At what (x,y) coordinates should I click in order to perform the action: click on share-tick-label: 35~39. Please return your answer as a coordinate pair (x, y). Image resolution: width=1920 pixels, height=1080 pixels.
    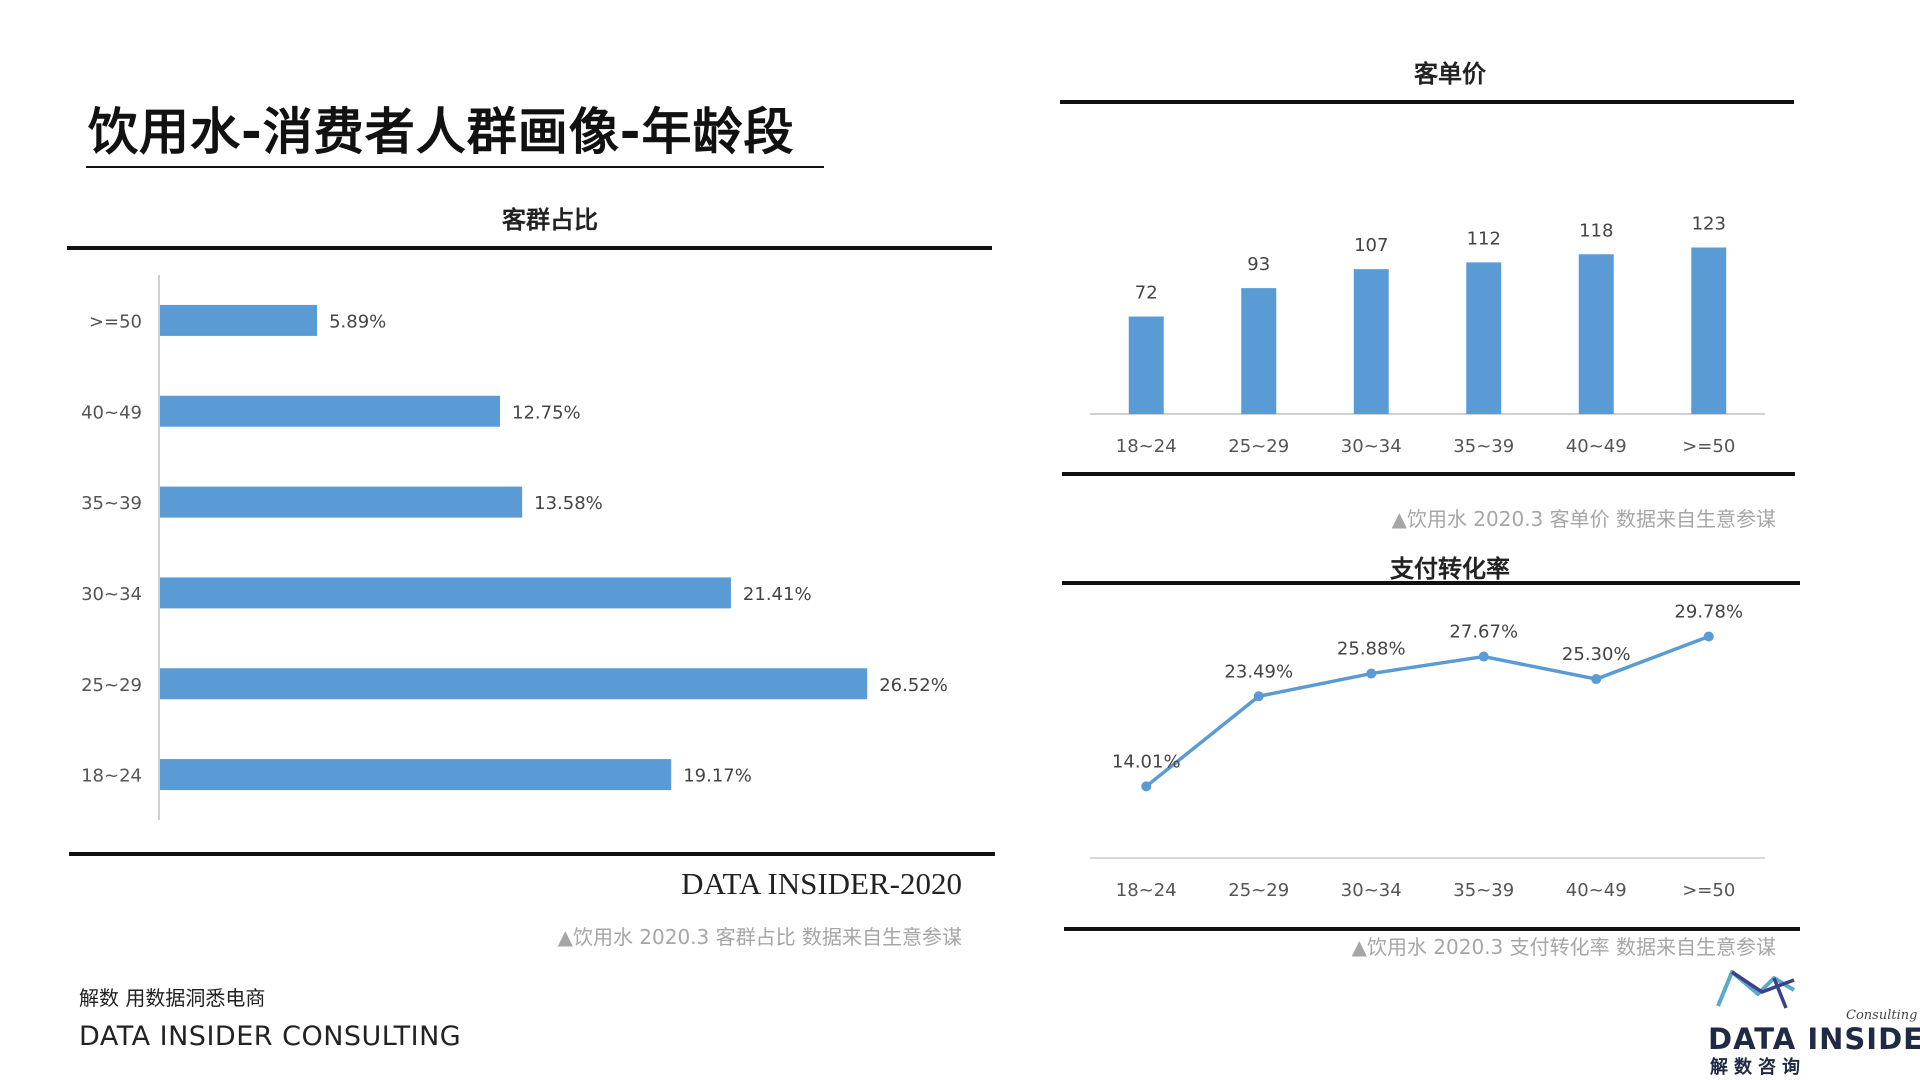
    Looking at the image, I should click on (111, 503).